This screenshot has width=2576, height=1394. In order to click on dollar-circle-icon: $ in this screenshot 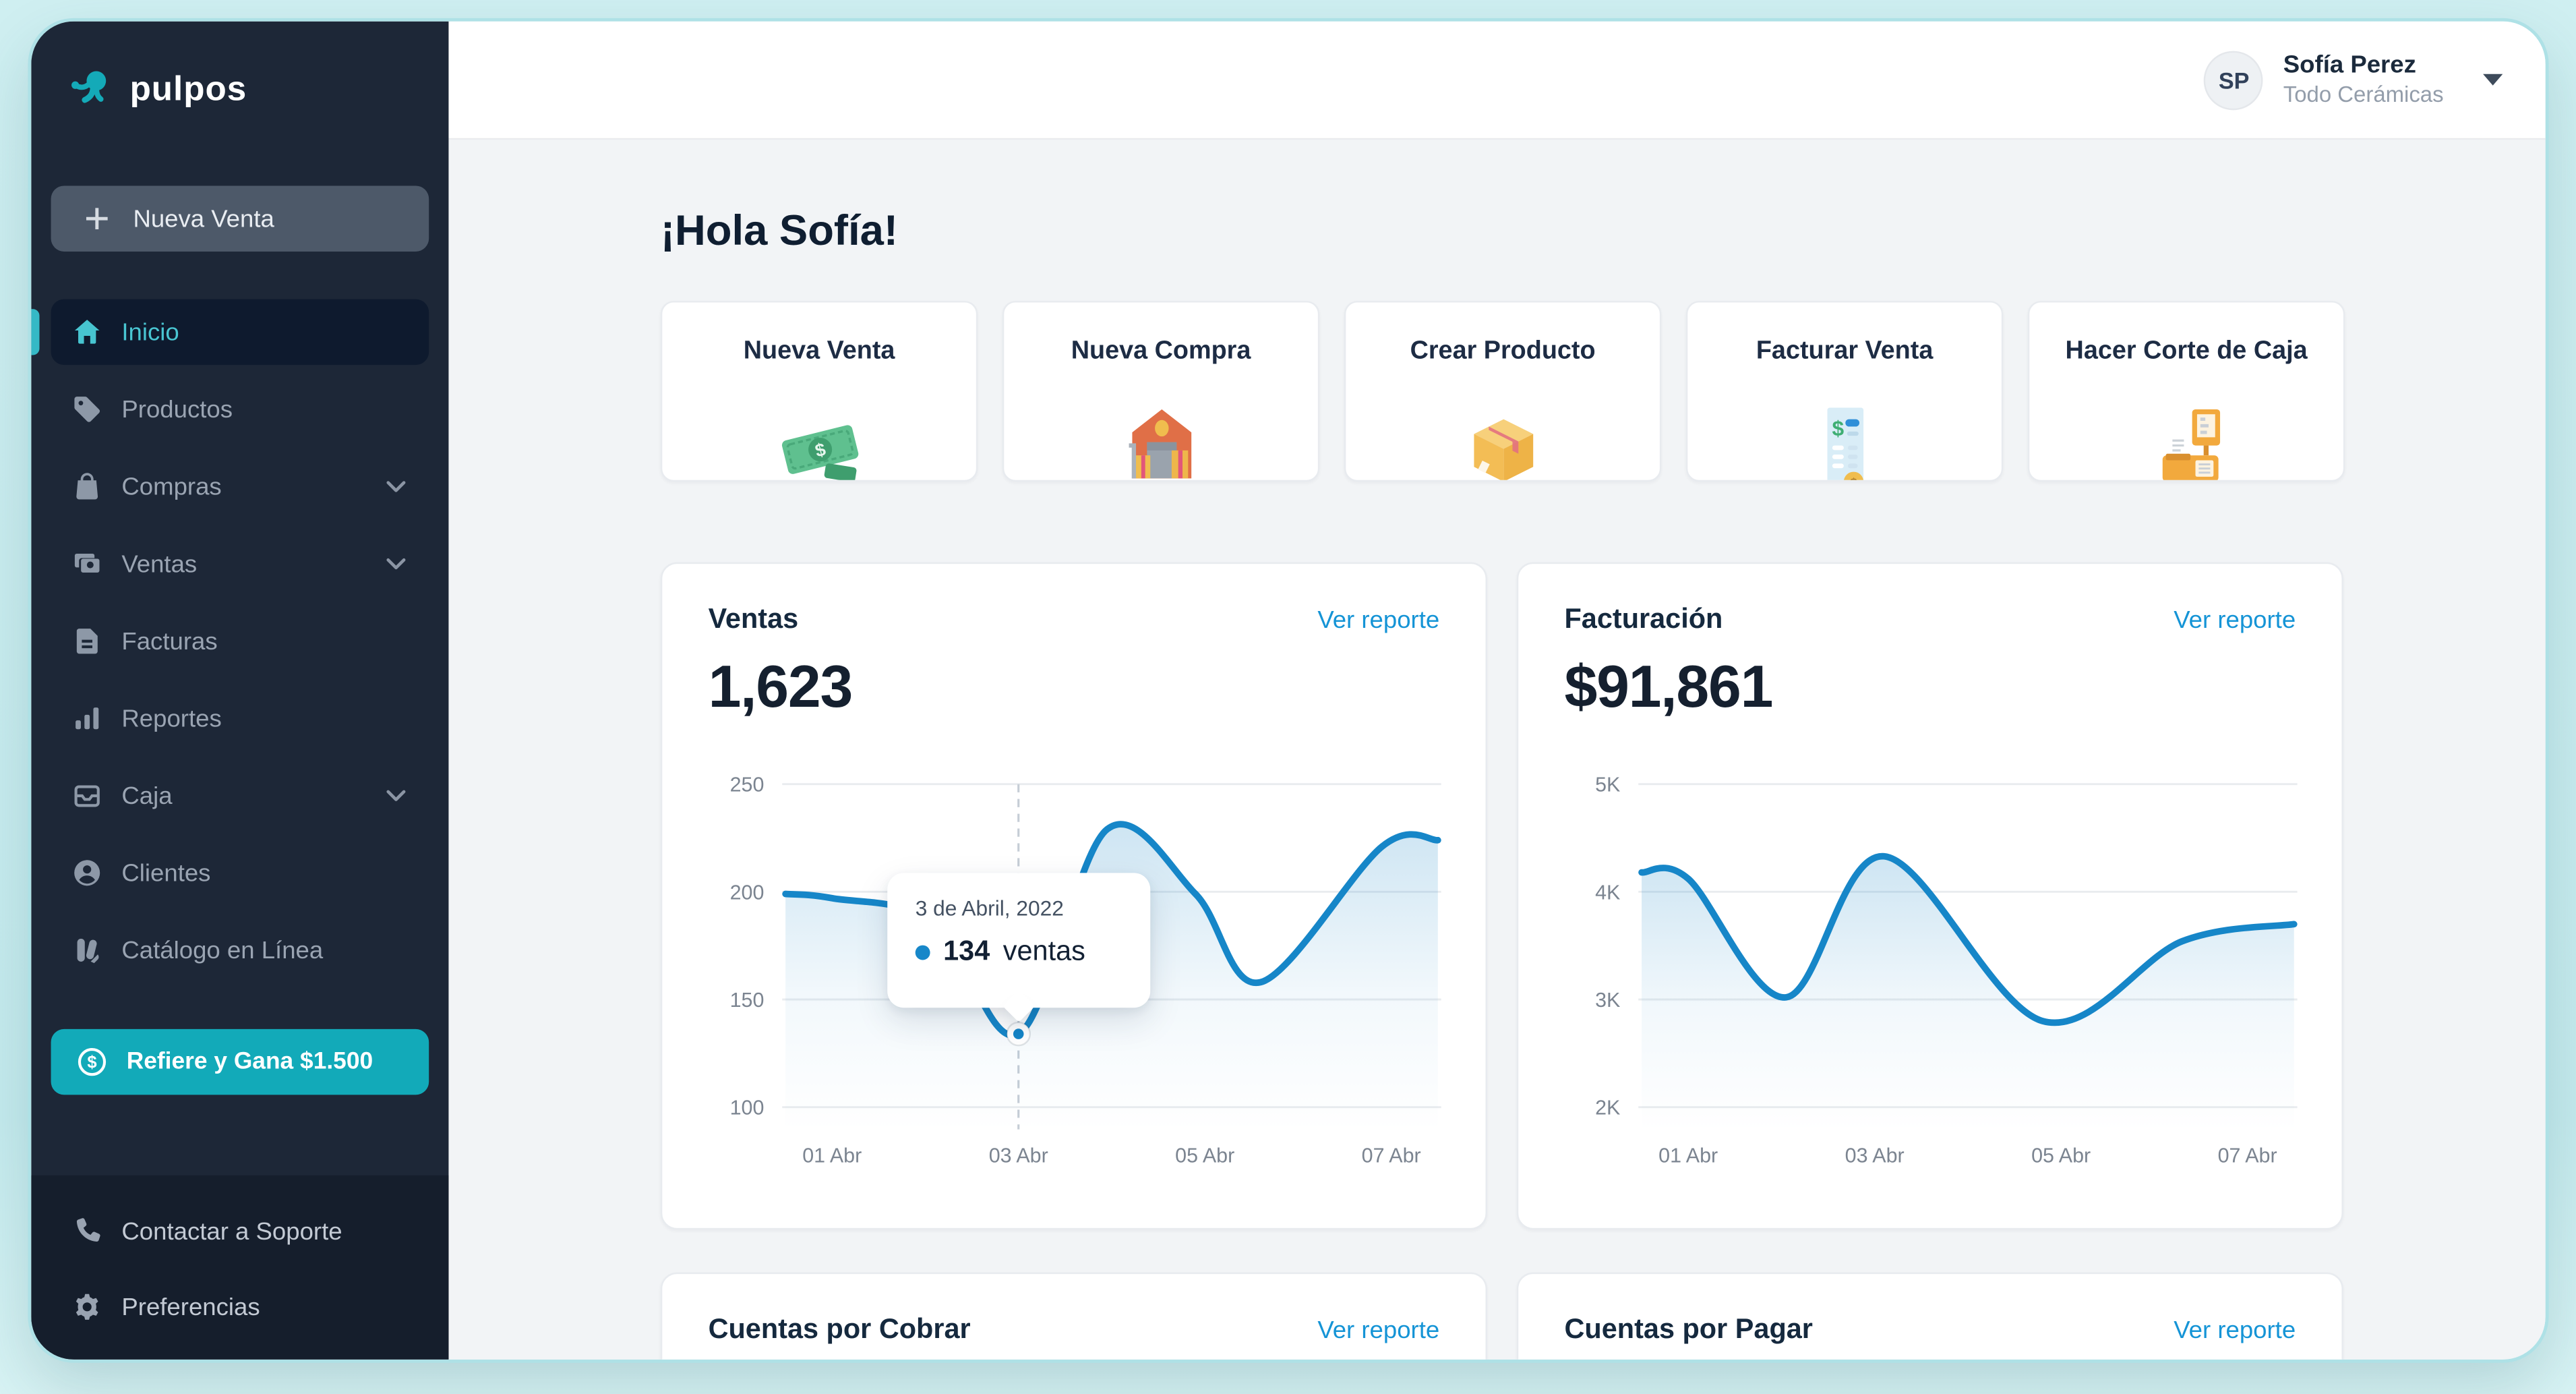, I will do `click(92, 1061)`.